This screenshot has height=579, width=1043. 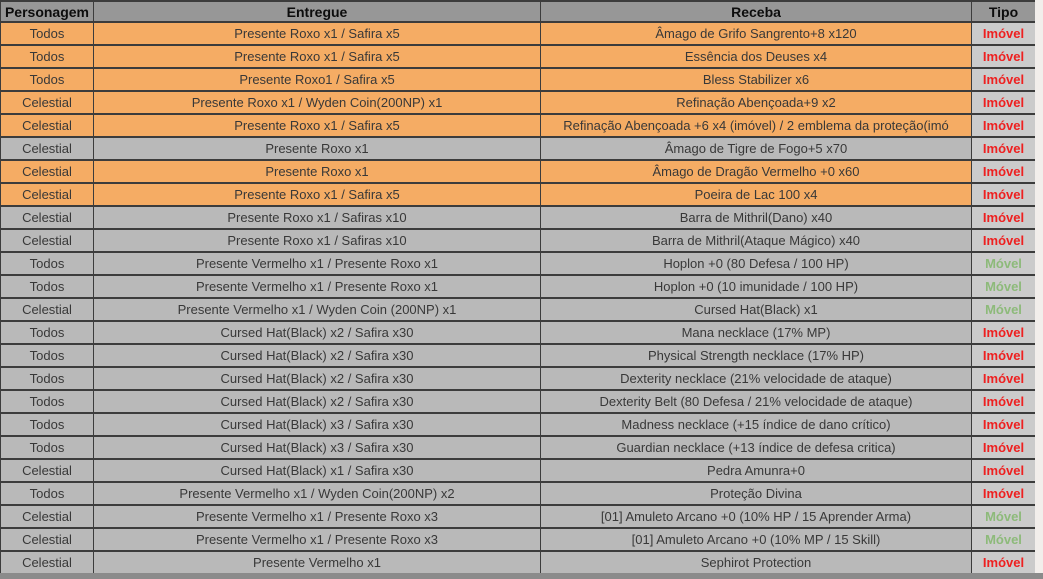 I want to click on cell-receba: Refinação Abençoada+9 x2, so click(x=756, y=102).